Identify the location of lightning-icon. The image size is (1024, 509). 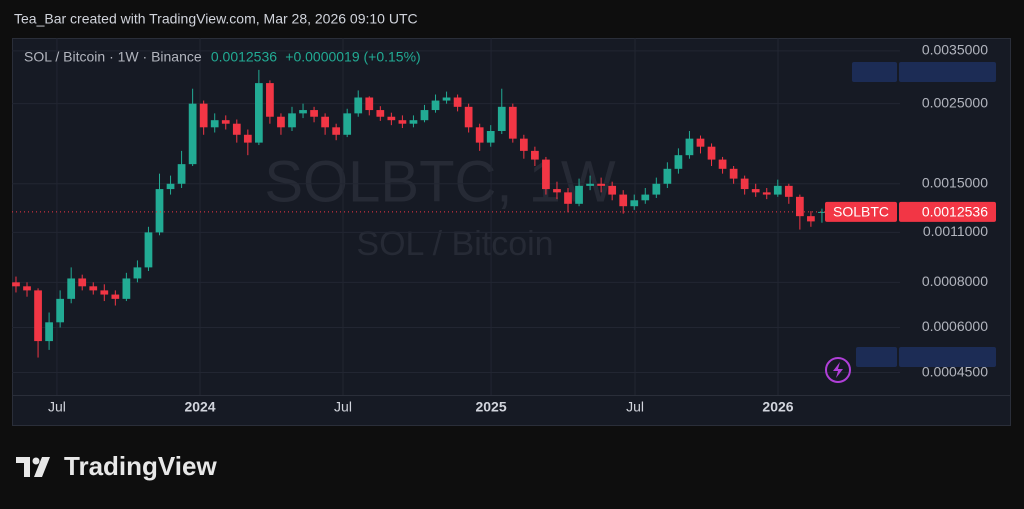
(838, 370).